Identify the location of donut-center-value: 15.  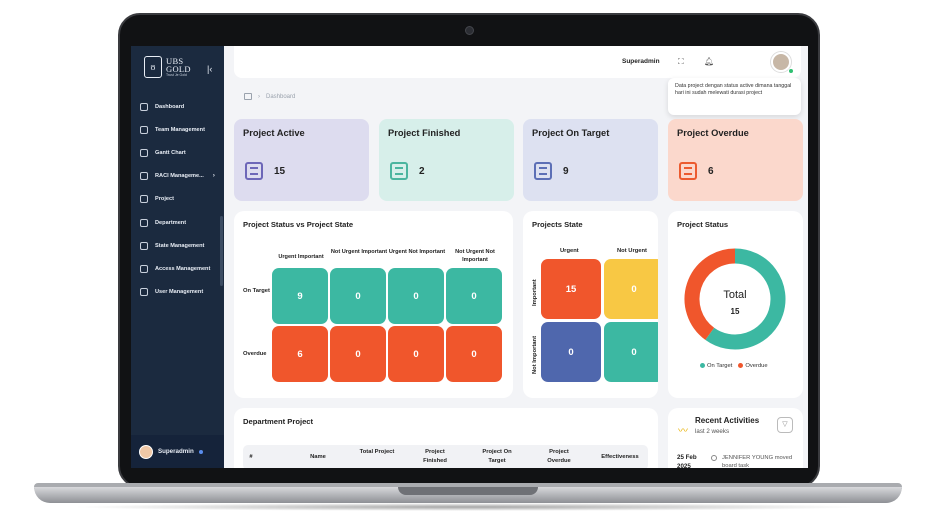
(735, 311).